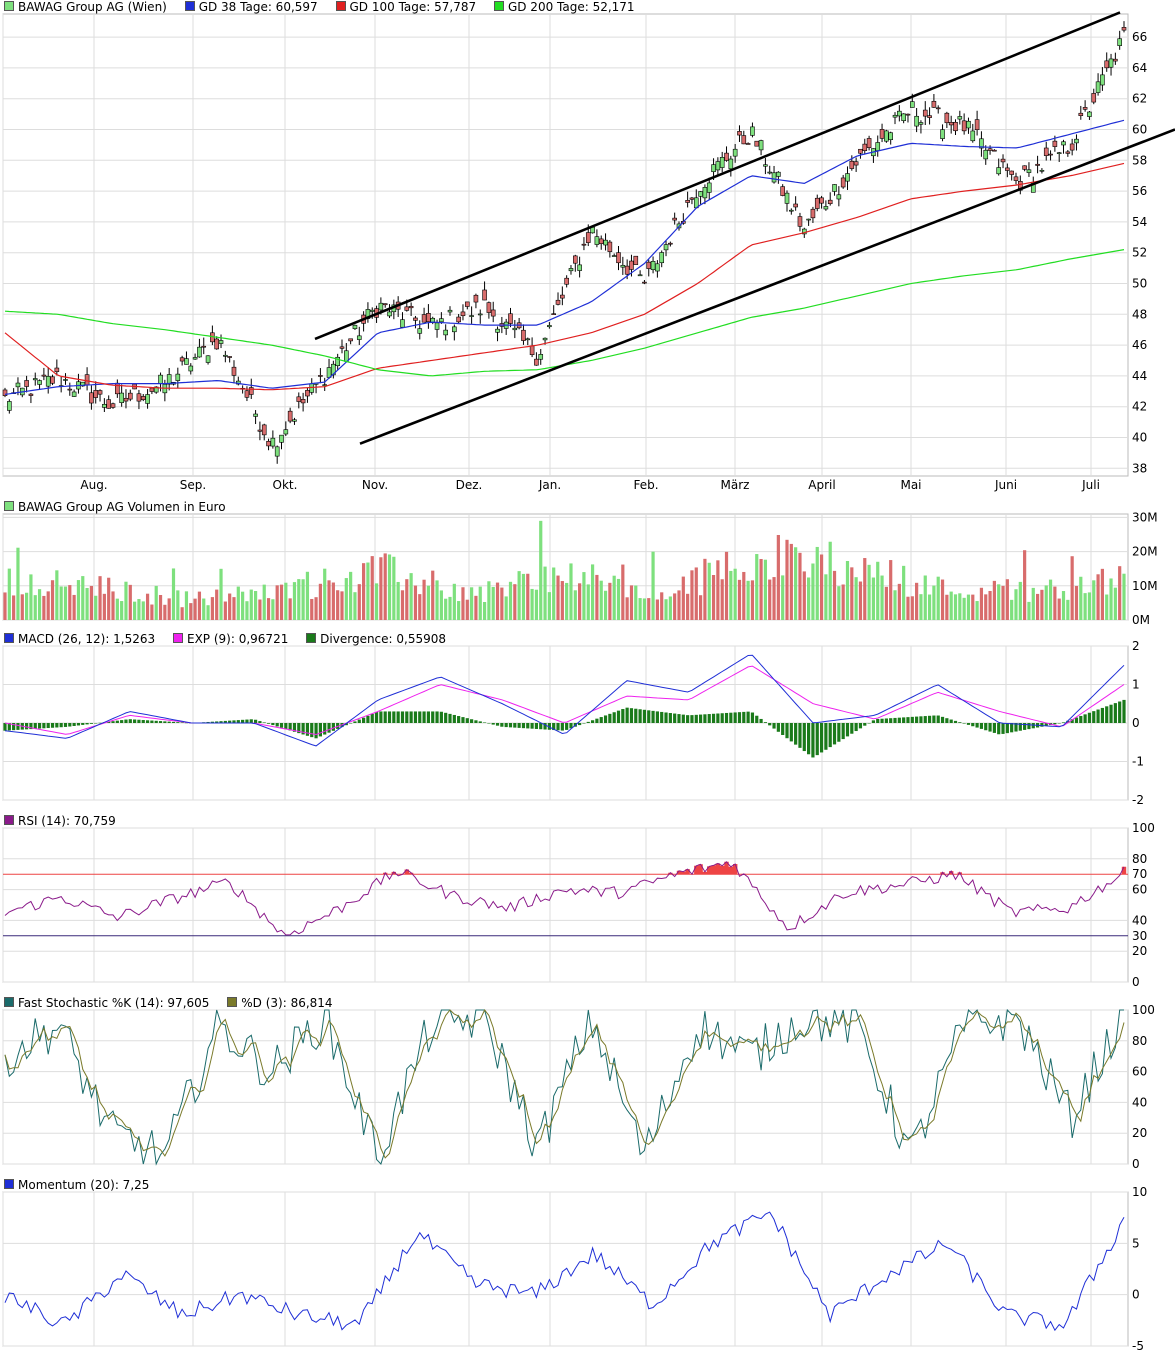 The height and width of the screenshot is (1358, 1175). Describe the element at coordinates (375, 485) in the screenshot. I see `x-label: Nov.` at that location.